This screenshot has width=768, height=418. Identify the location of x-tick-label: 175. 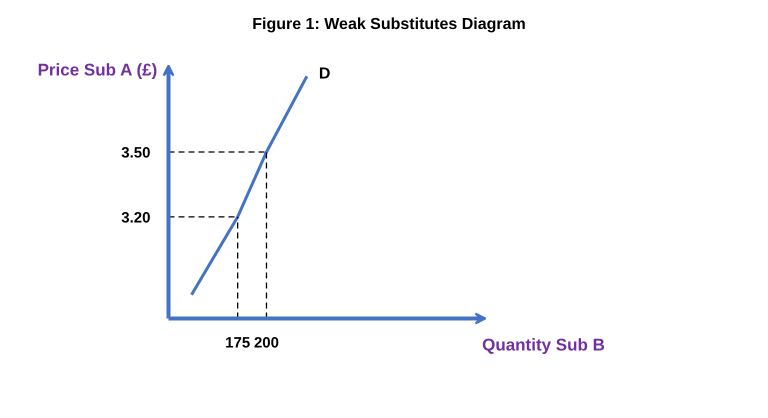
(237, 343).